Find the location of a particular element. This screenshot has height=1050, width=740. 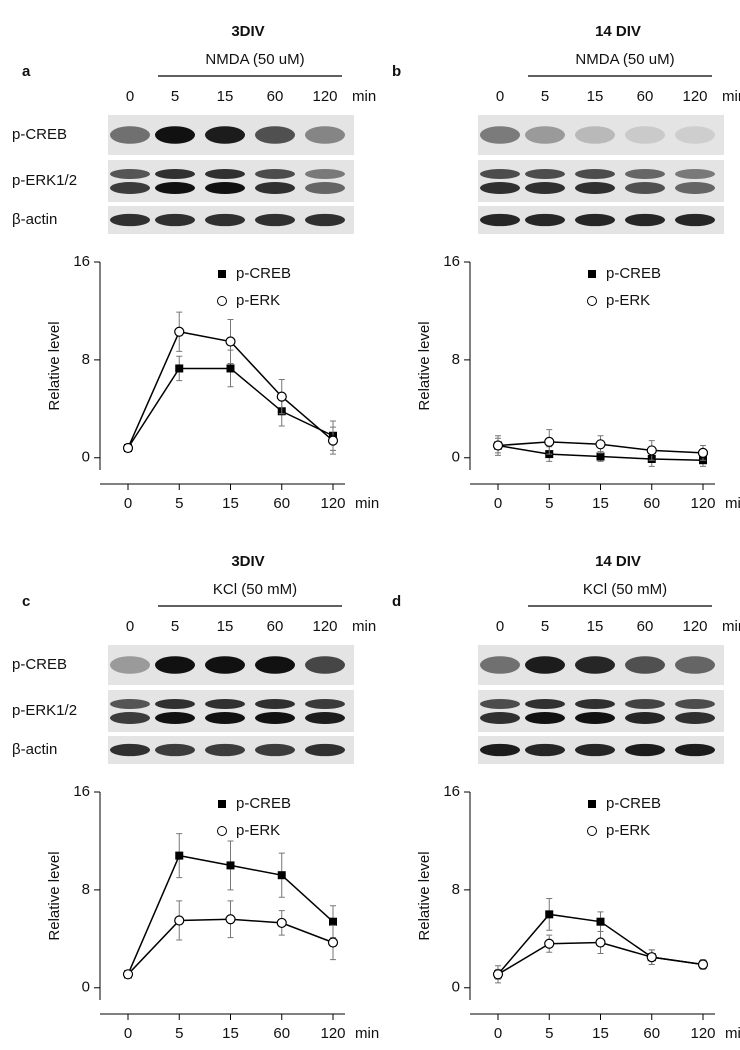

band-label: p-ERK1/2 is located at coordinates (44, 180).